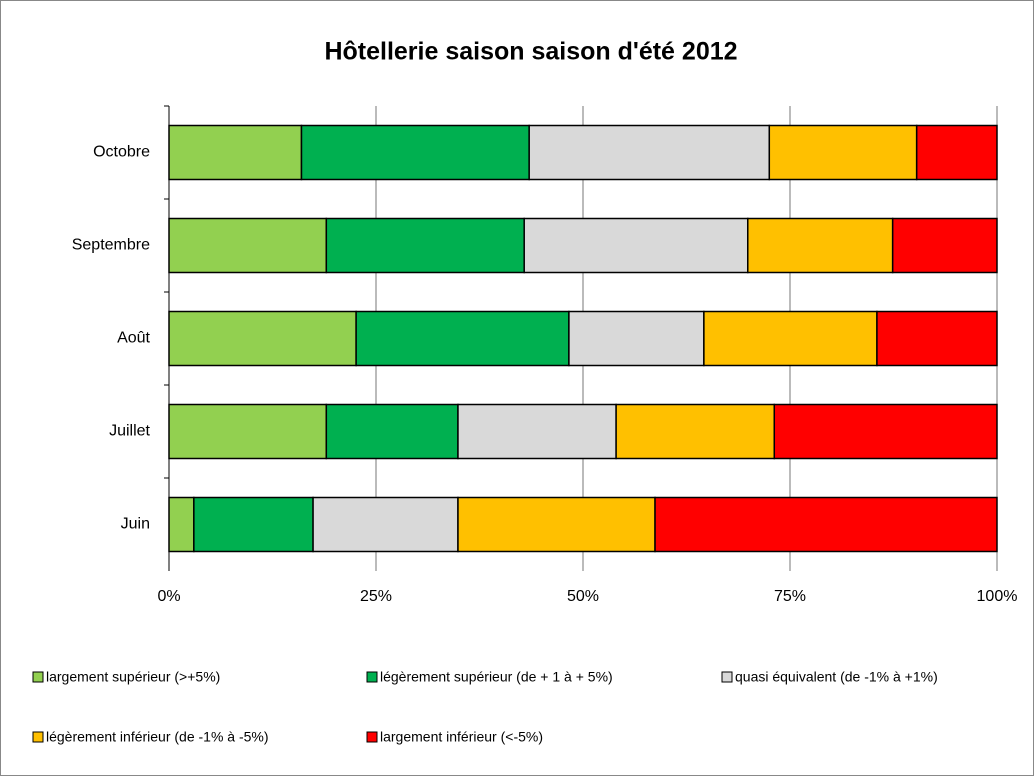  Describe the element at coordinates (133, 677) in the screenshot. I see `legend-label: largement supérieur (>+5%)` at that location.